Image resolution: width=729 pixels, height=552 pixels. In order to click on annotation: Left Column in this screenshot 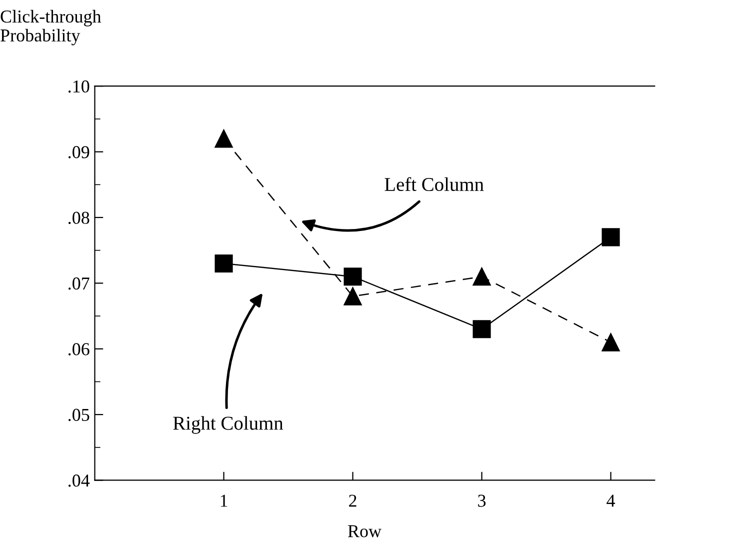, I will do `click(434, 184)`.